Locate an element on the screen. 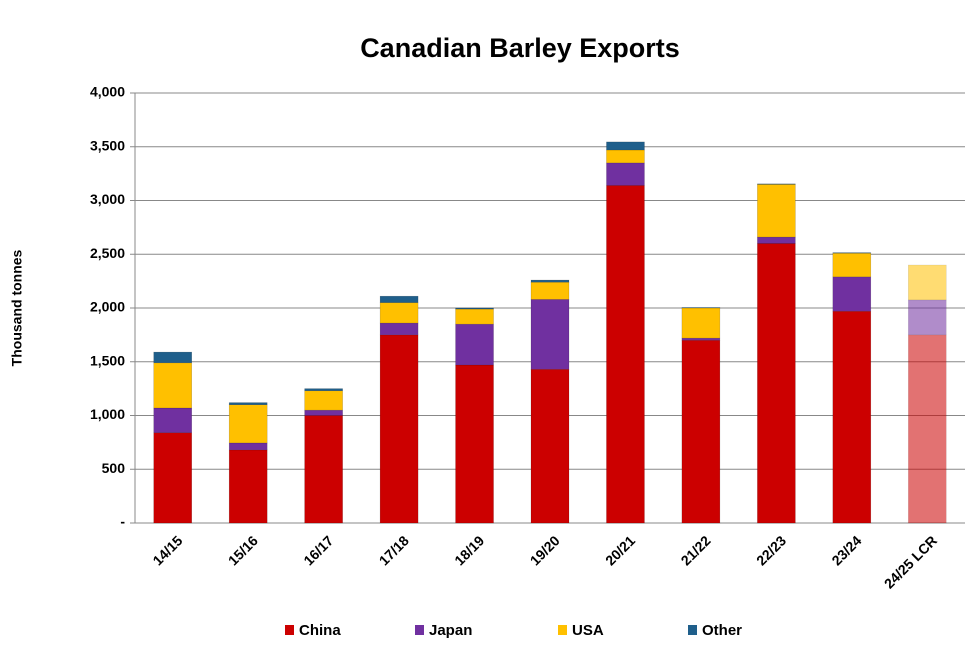 This screenshot has height=660, width=971. y-tick-label: 500 is located at coordinates (114, 468).